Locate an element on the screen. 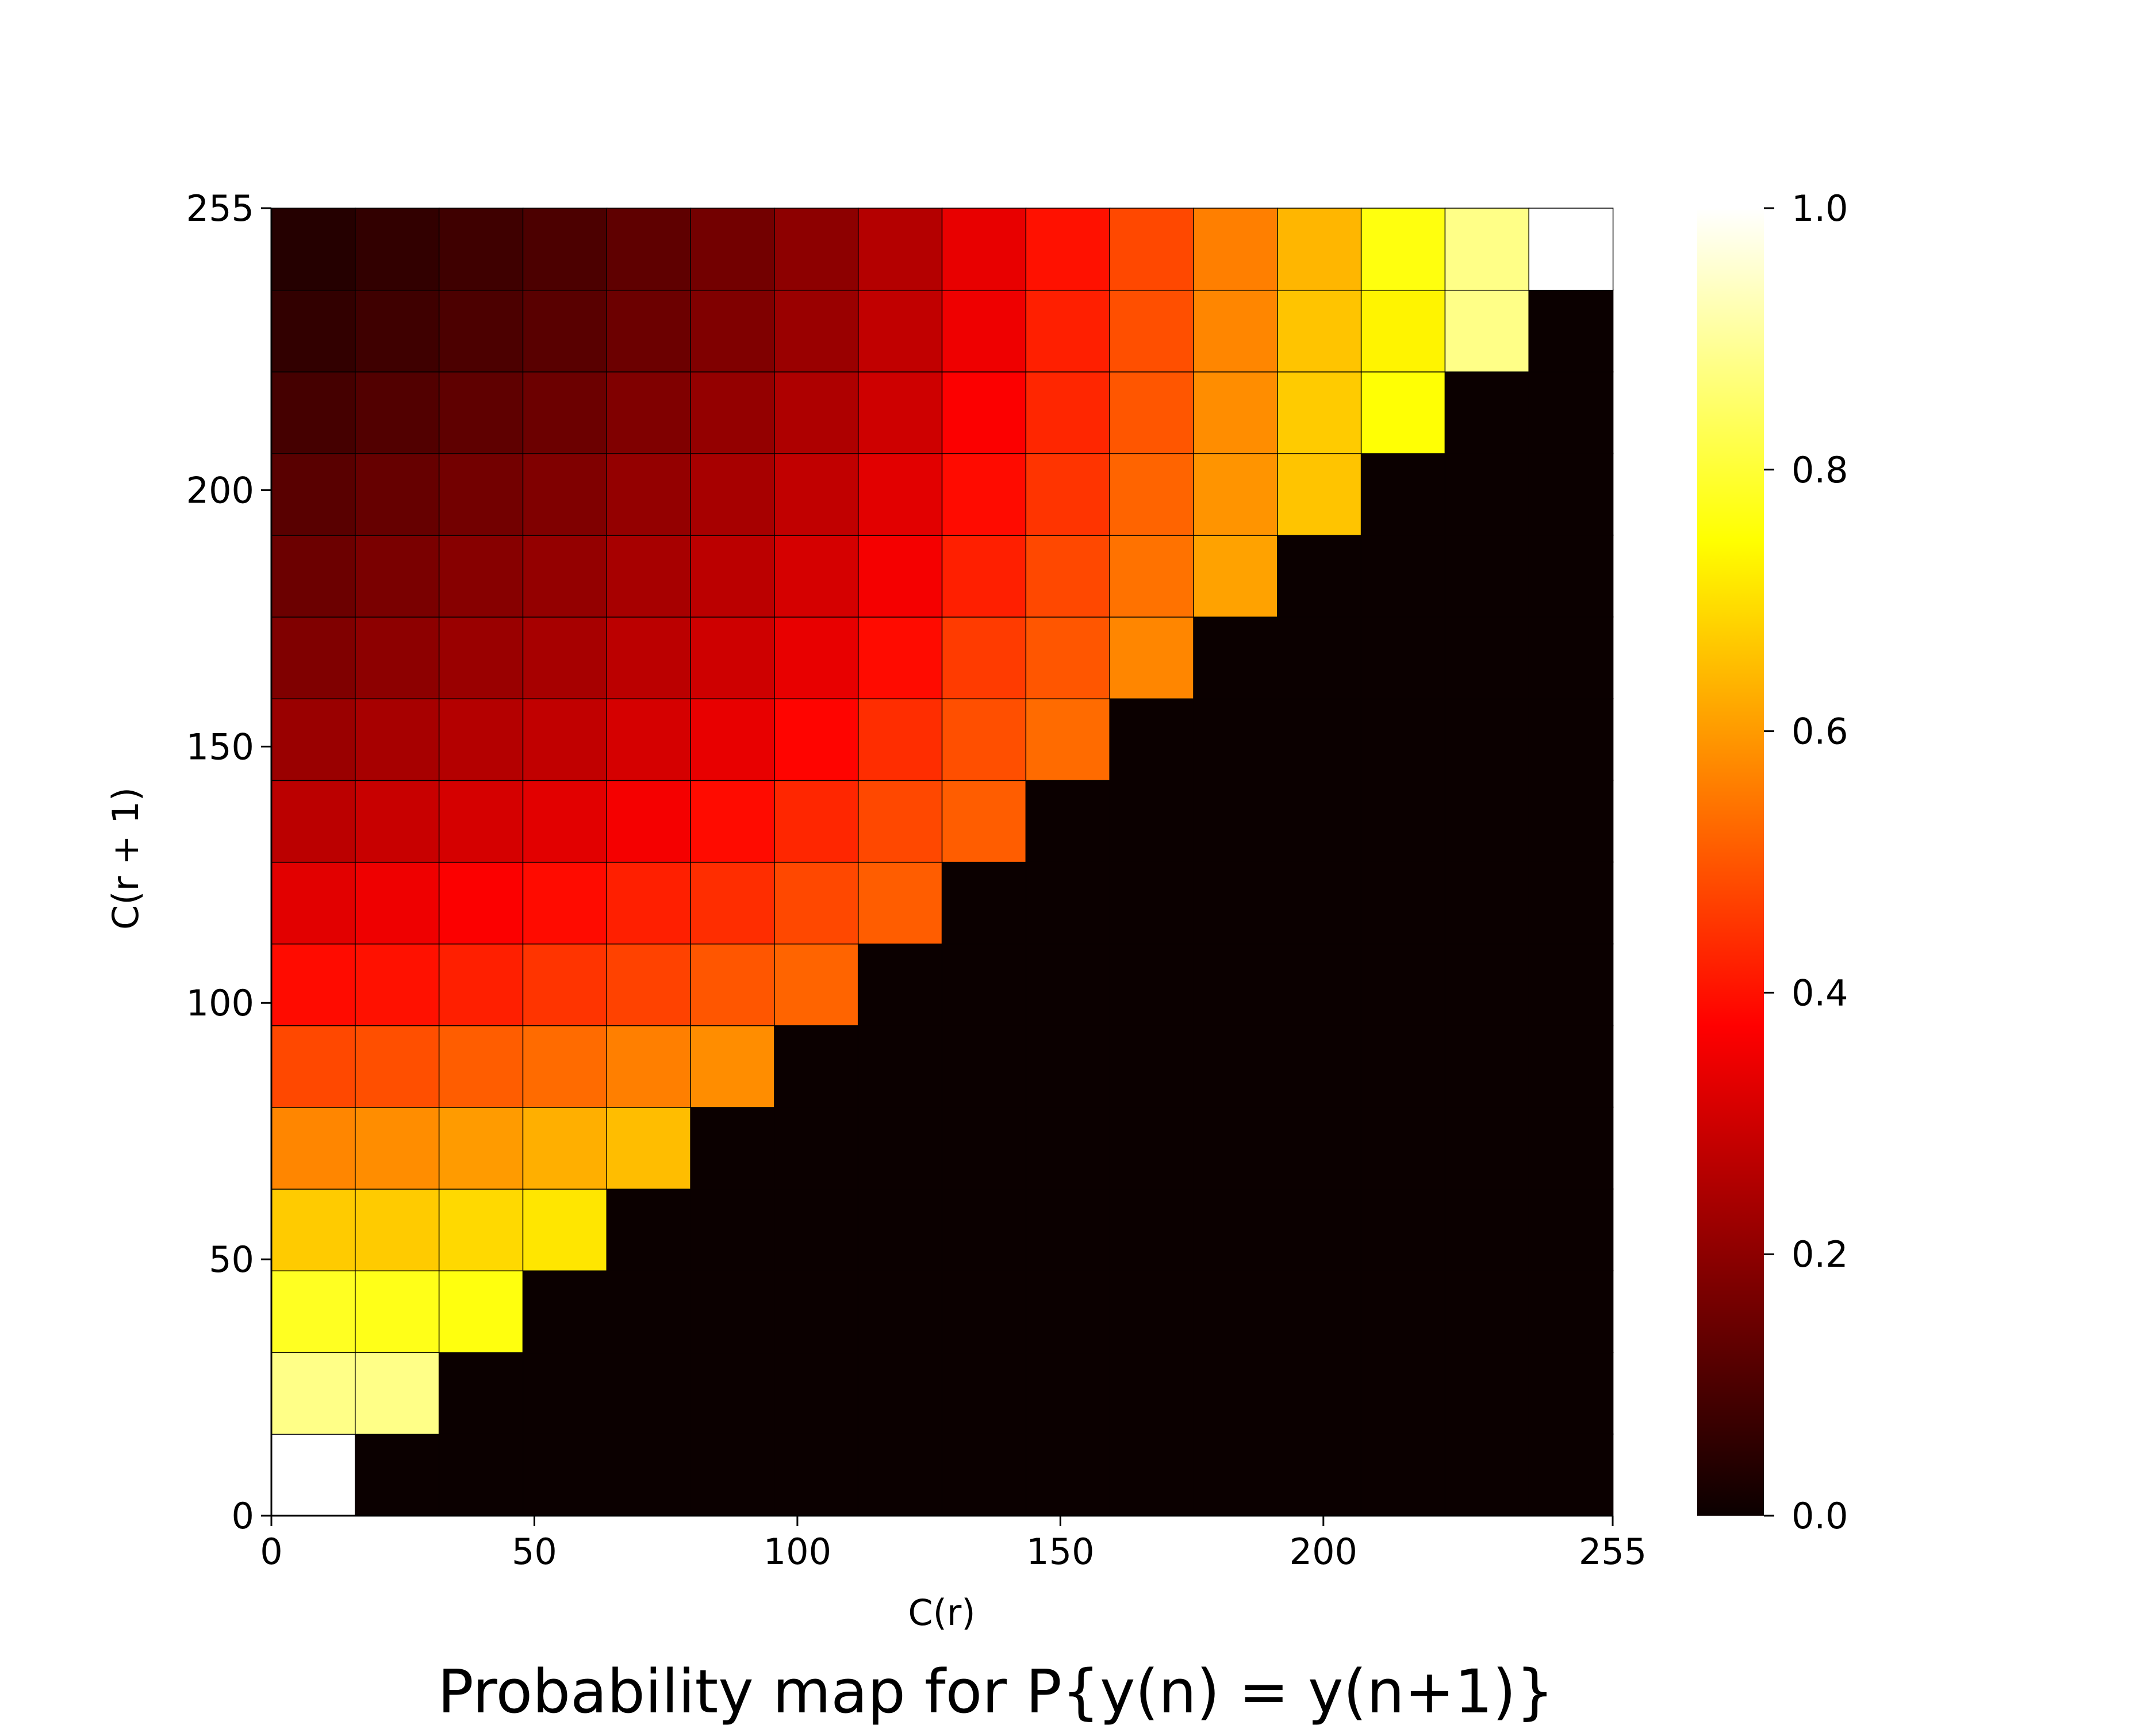 This screenshot has height=1725, width=2156. chart-title: Probability map for P{y(n) = y(n+1)} is located at coordinates (996, 1691).